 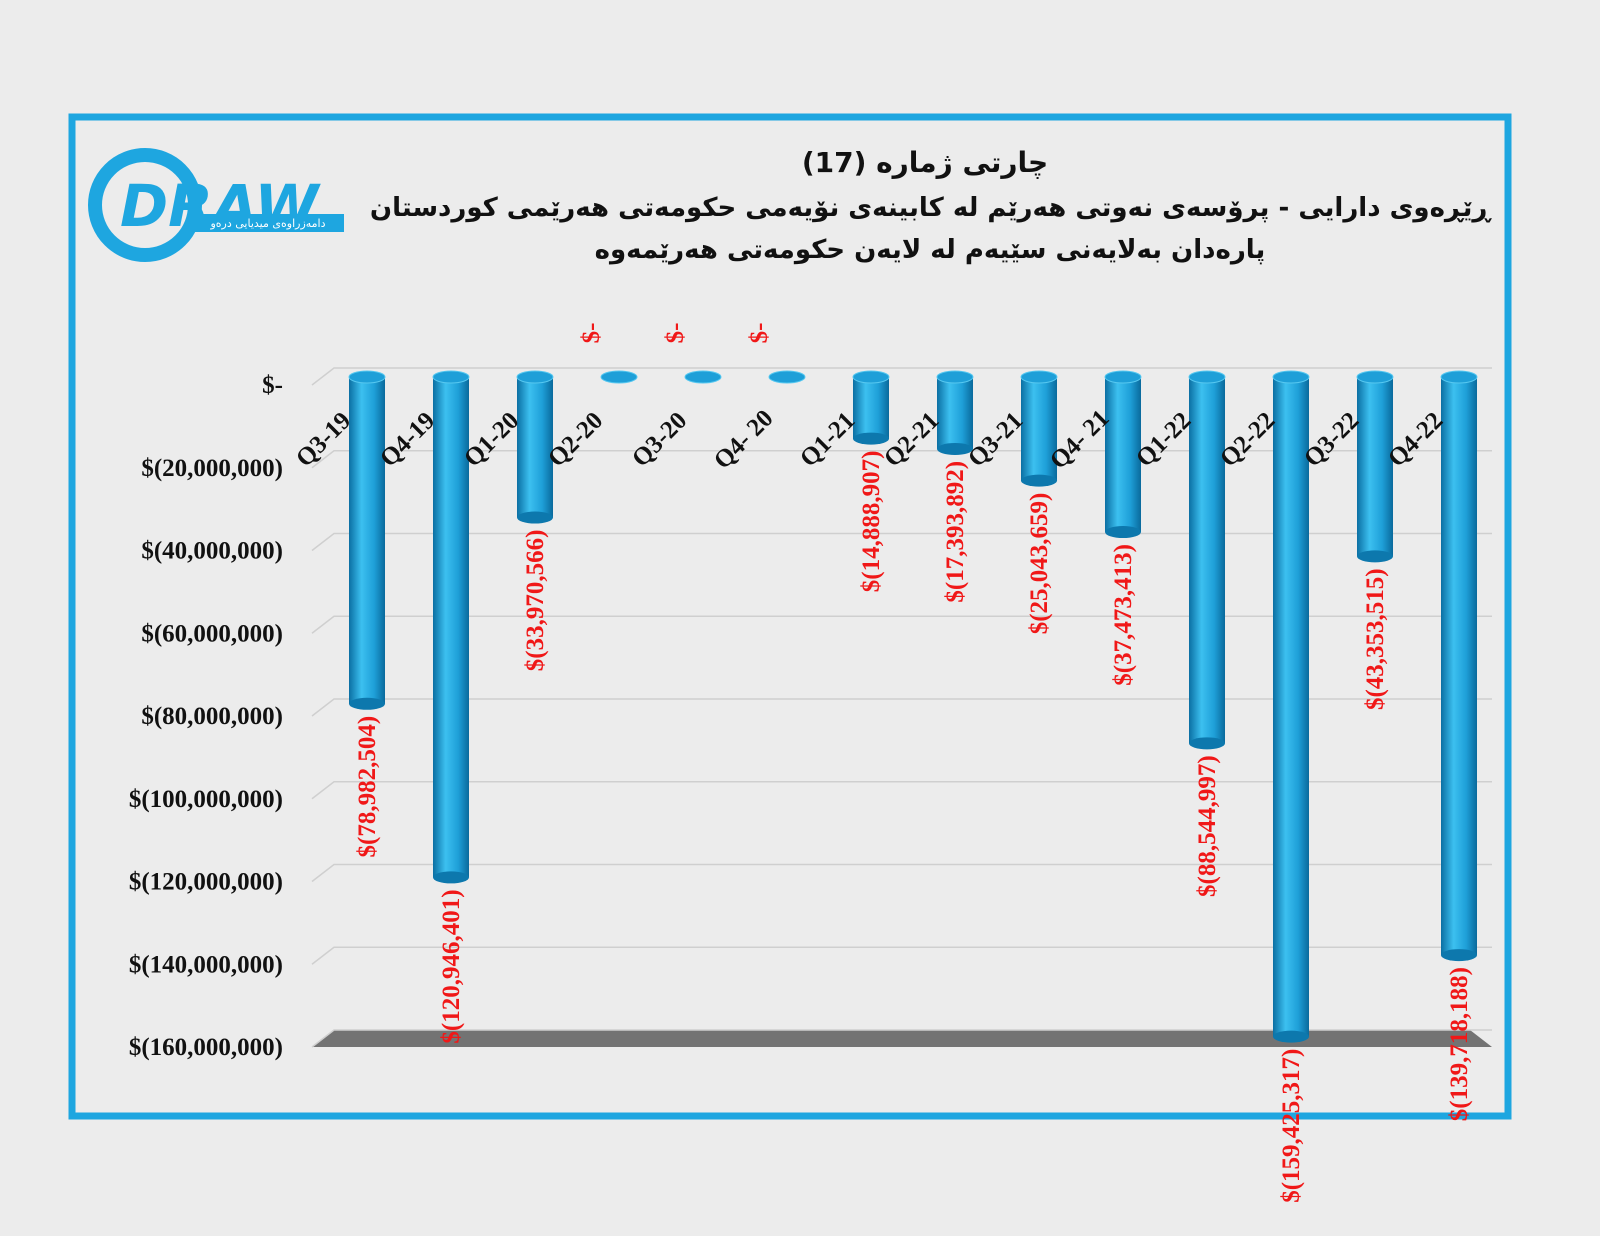 I want to click on y-tick-label: $(140,000,000), so click(x=206, y=964).